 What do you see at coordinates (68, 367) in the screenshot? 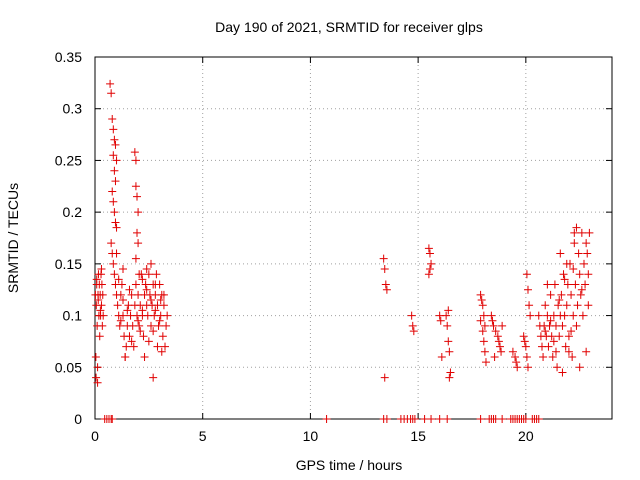
I see `y-tick-label: 0.05` at bounding box center [68, 367].